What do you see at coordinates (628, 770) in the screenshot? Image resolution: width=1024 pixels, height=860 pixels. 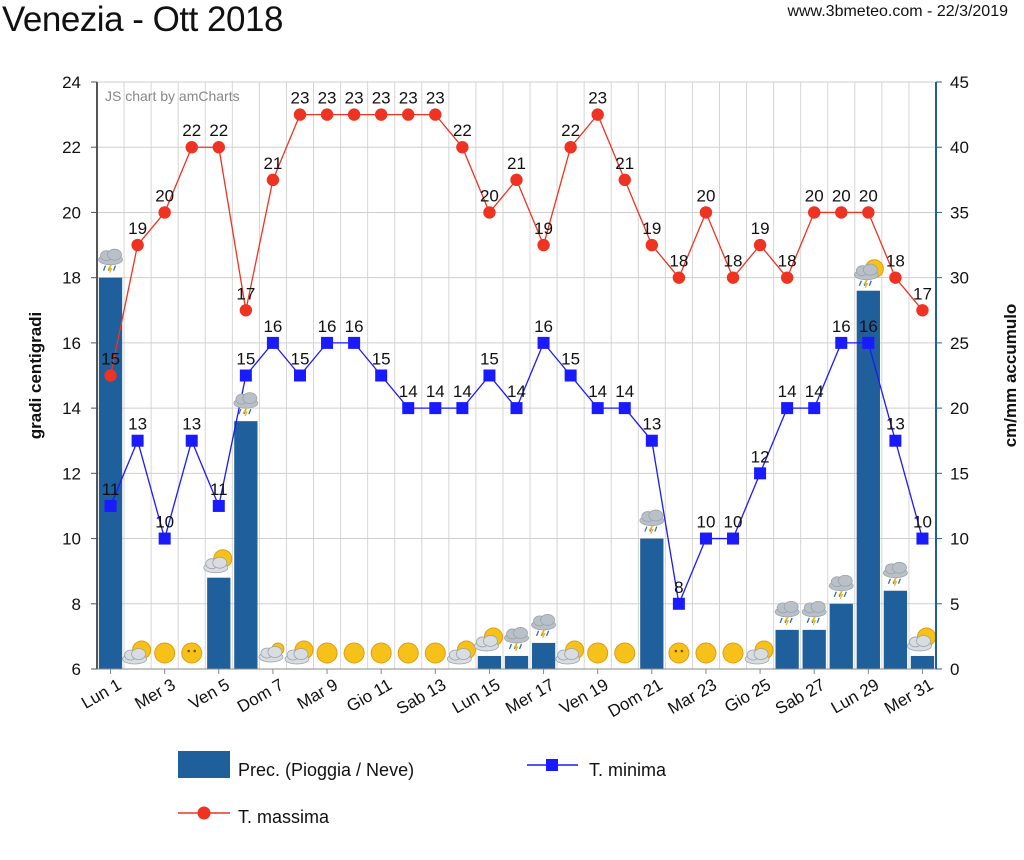 I see `legend-label-tmin: T. minima` at bounding box center [628, 770].